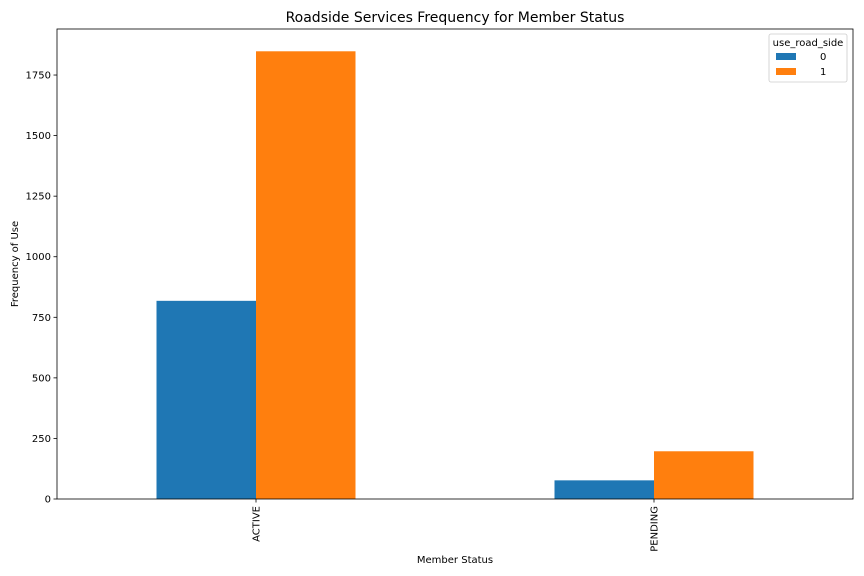 The height and width of the screenshot is (576, 864). Describe the element at coordinates (655, 529) in the screenshot. I see `x-tick-label-pending: PENDING` at that location.